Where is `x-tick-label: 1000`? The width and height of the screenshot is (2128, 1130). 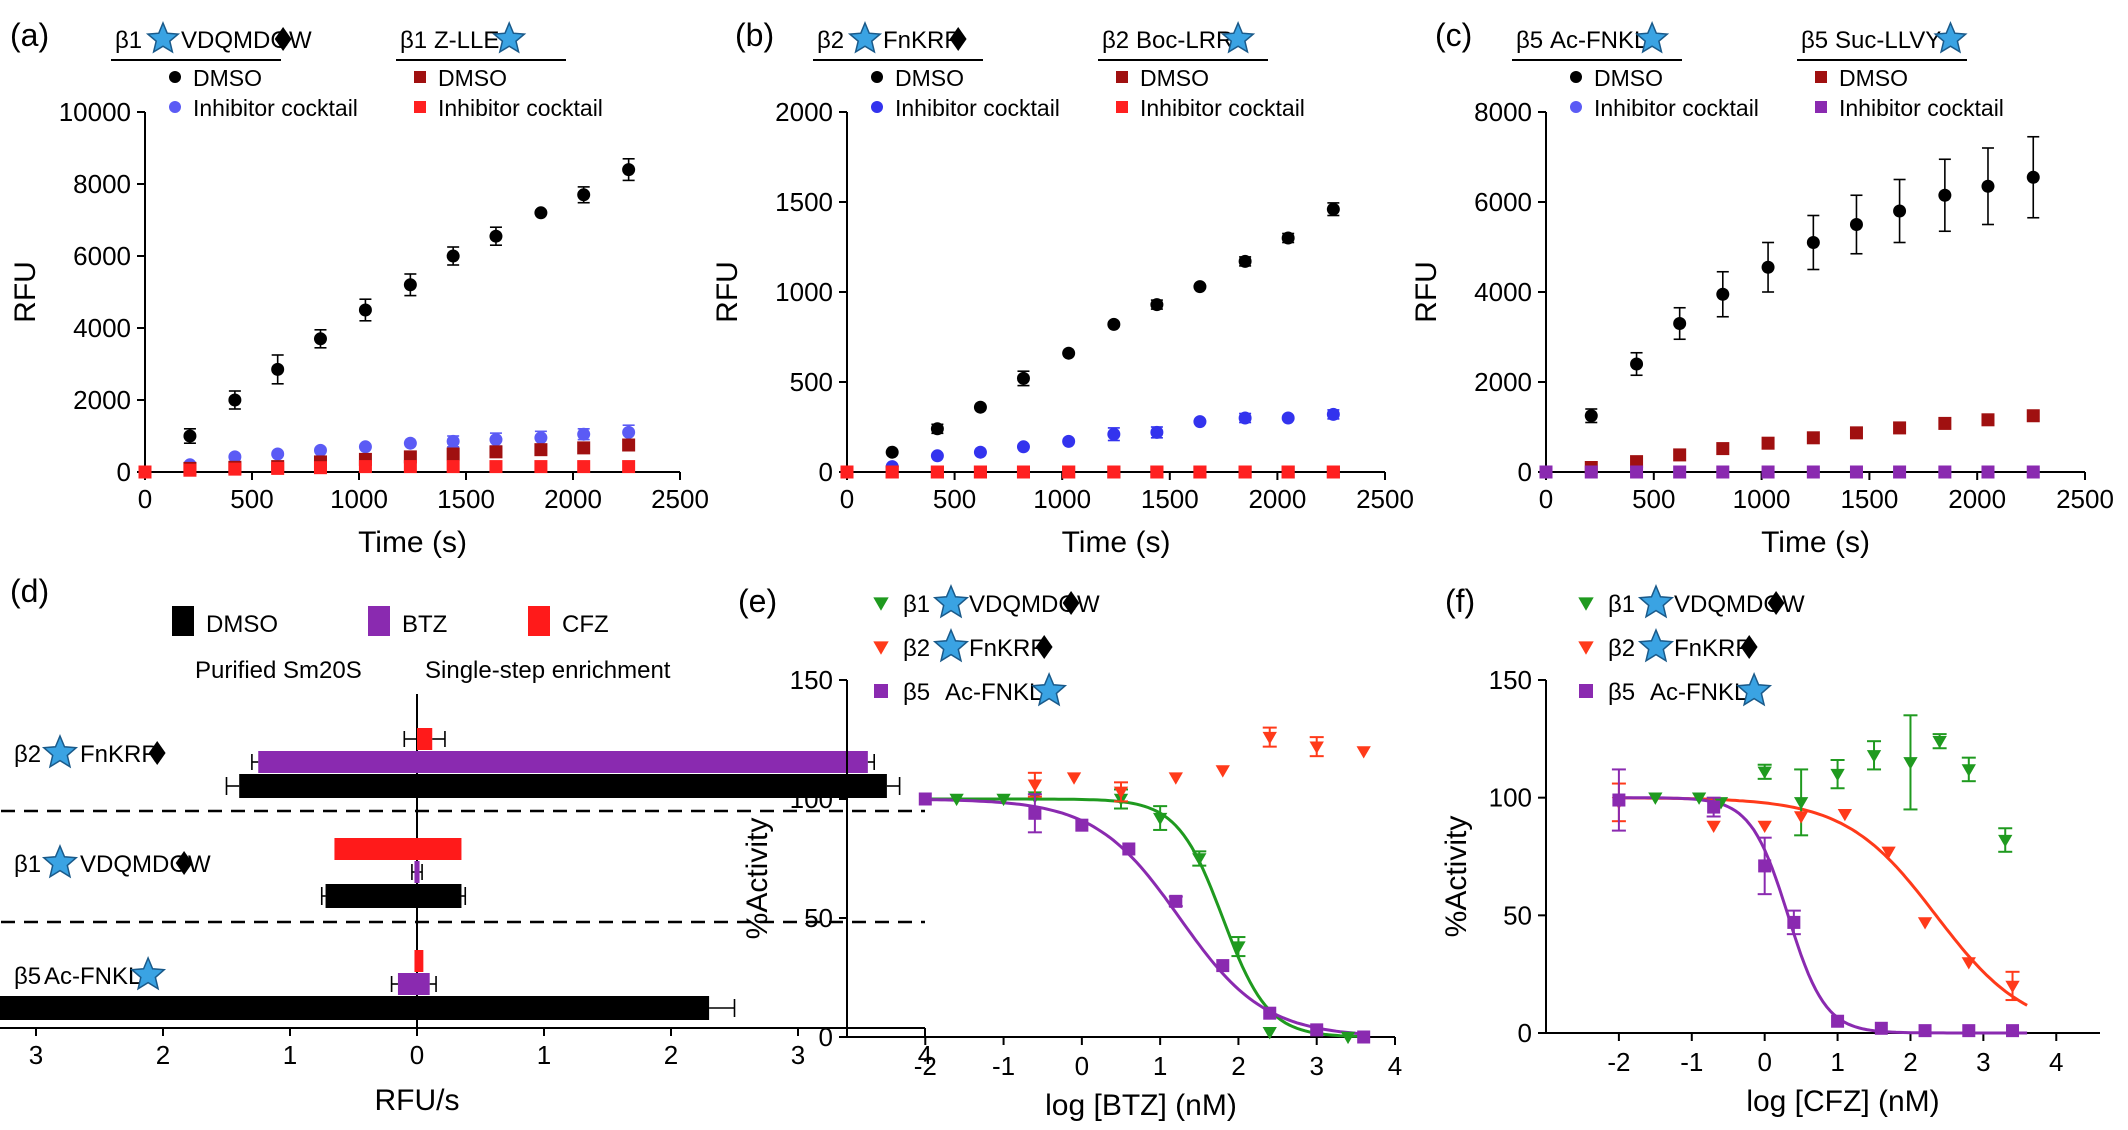 x-tick-label: 1000 is located at coordinates (1762, 499).